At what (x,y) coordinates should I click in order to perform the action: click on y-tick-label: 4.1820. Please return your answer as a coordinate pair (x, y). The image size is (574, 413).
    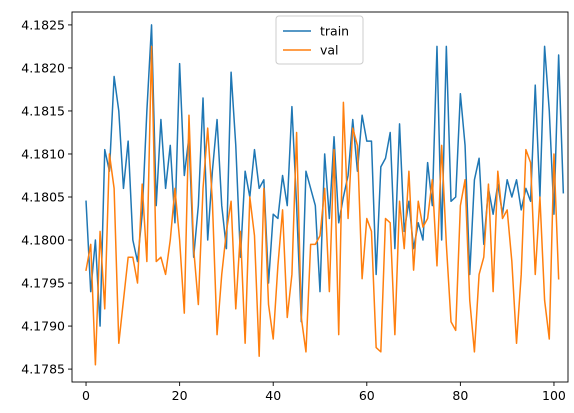
    Looking at the image, I should click on (43, 67).